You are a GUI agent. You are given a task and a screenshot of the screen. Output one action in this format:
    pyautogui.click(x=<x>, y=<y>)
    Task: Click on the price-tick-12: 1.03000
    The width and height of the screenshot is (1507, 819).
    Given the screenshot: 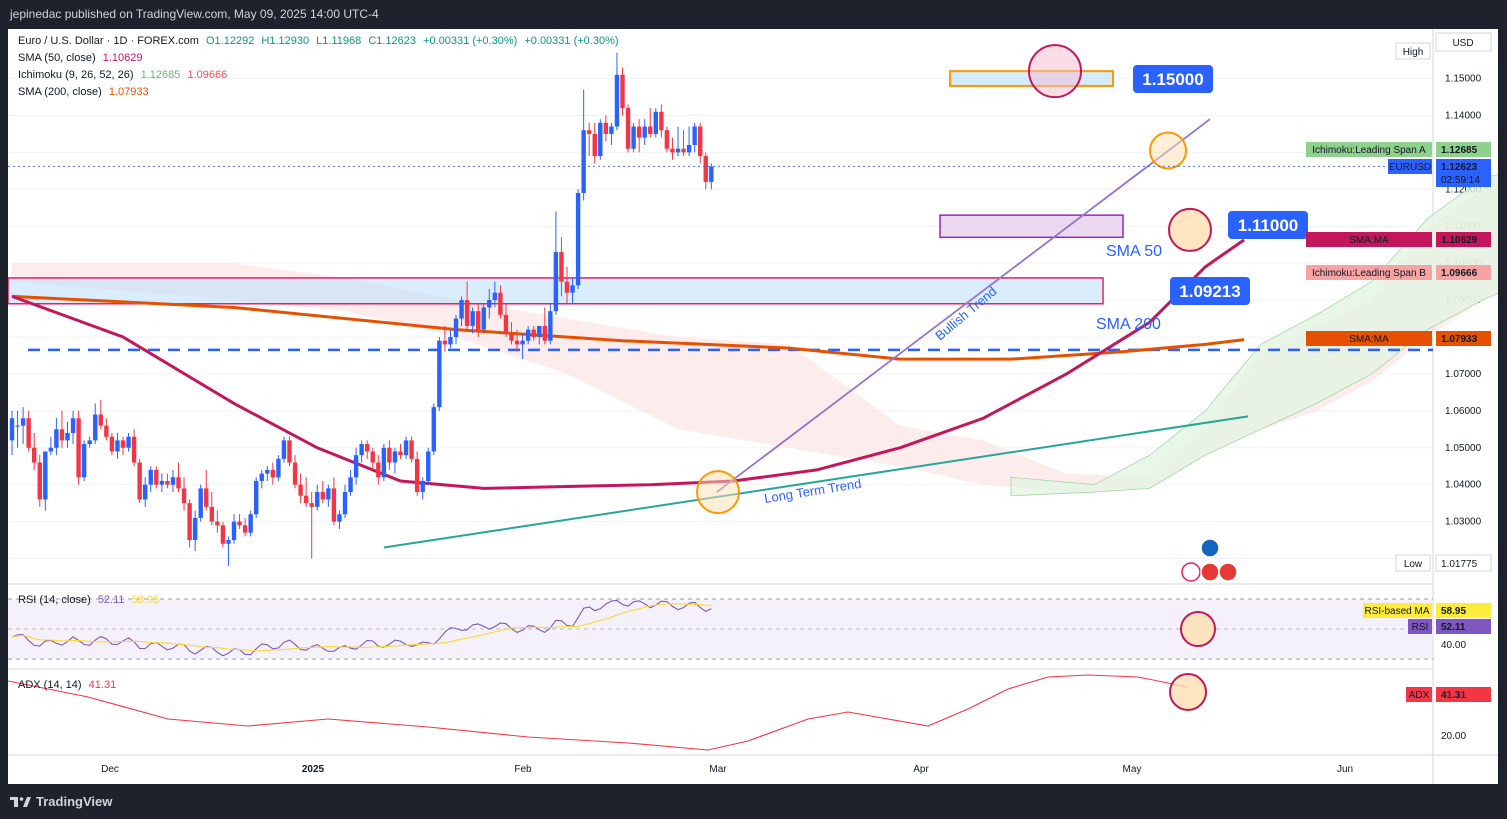 What is the action you would take?
    pyautogui.click(x=1463, y=522)
    